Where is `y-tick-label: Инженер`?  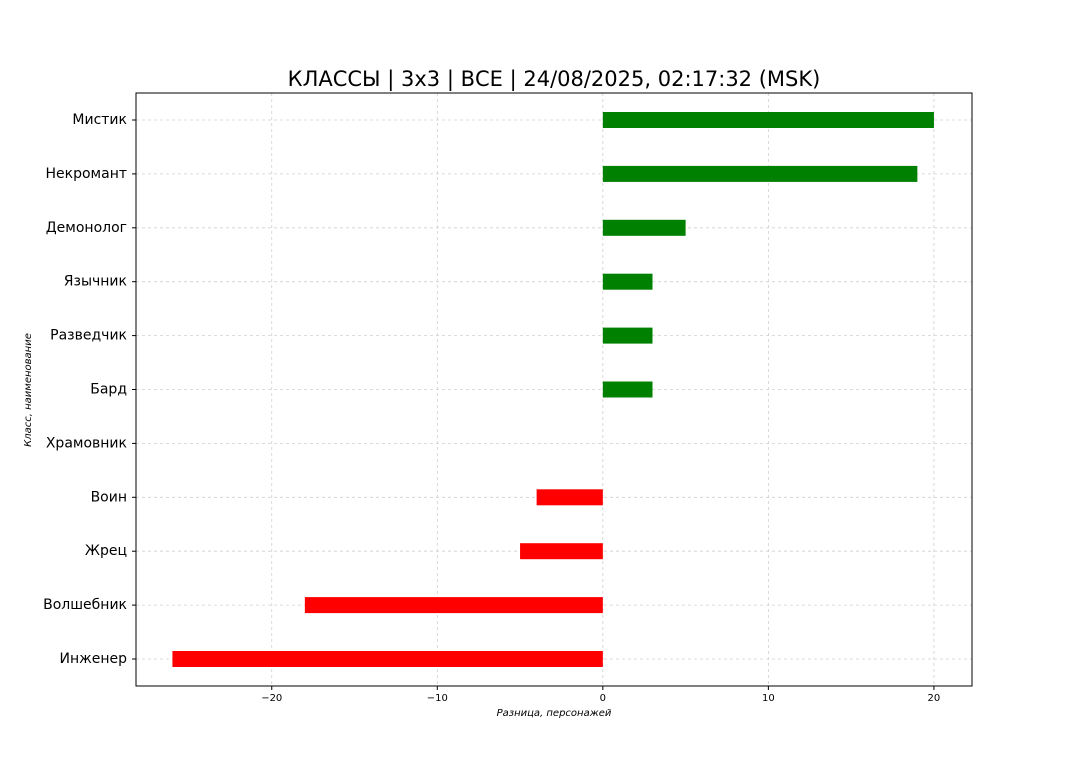 y-tick-label: Инженер is located at coordinates (93, 659).